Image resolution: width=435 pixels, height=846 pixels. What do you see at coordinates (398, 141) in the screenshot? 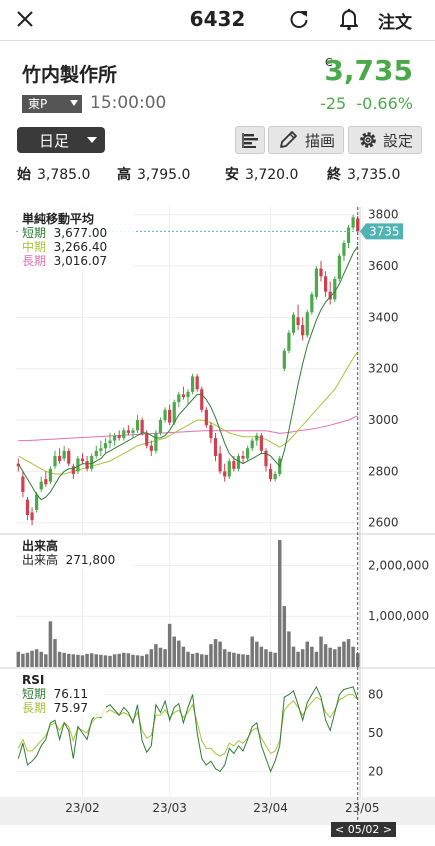
I see `settings-label: 設定` at bounding box center [398, 141].